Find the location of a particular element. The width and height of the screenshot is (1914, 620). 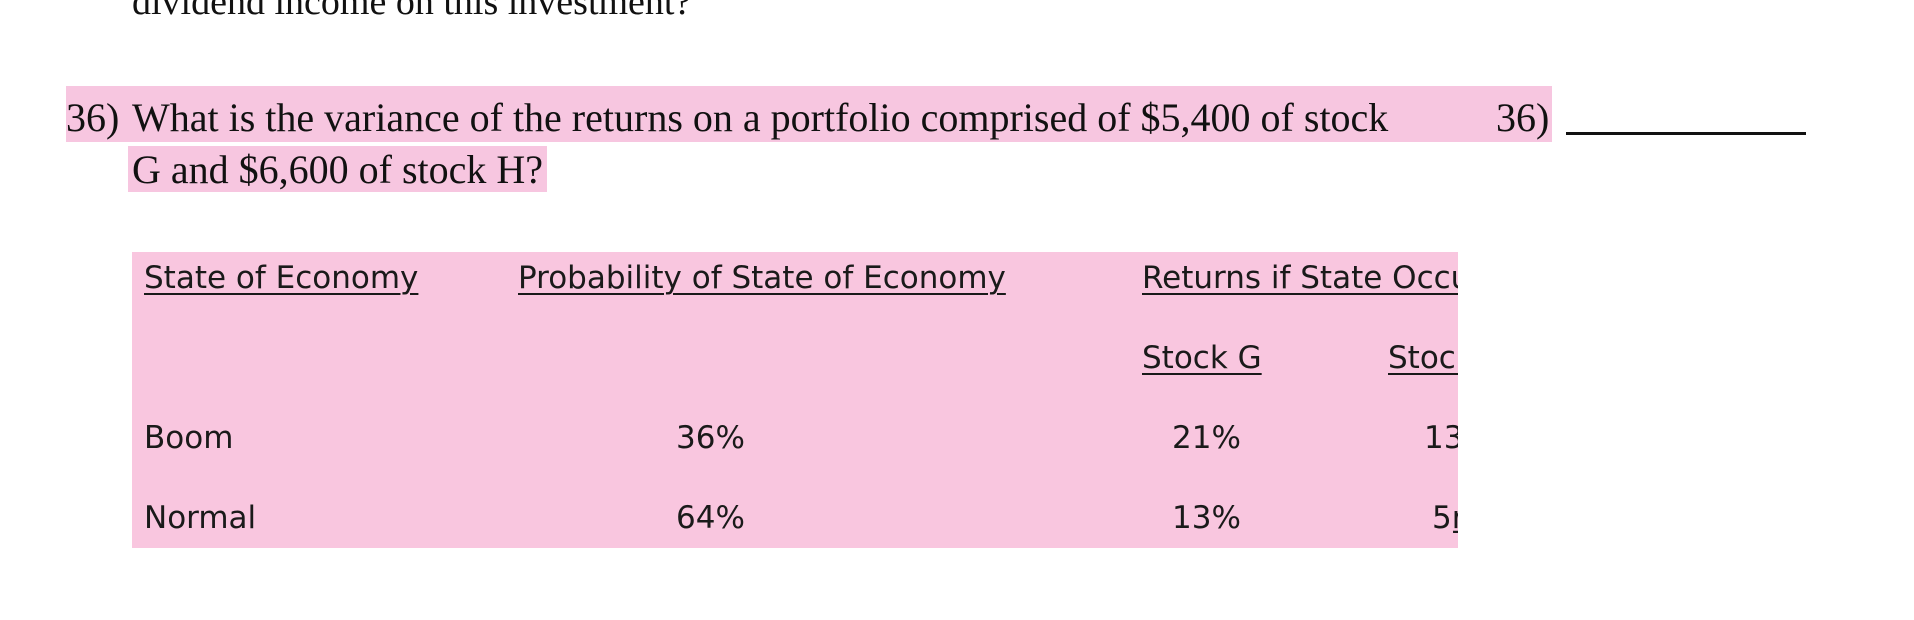

row-normal-state: Normal is located at coordinates (200, 518).